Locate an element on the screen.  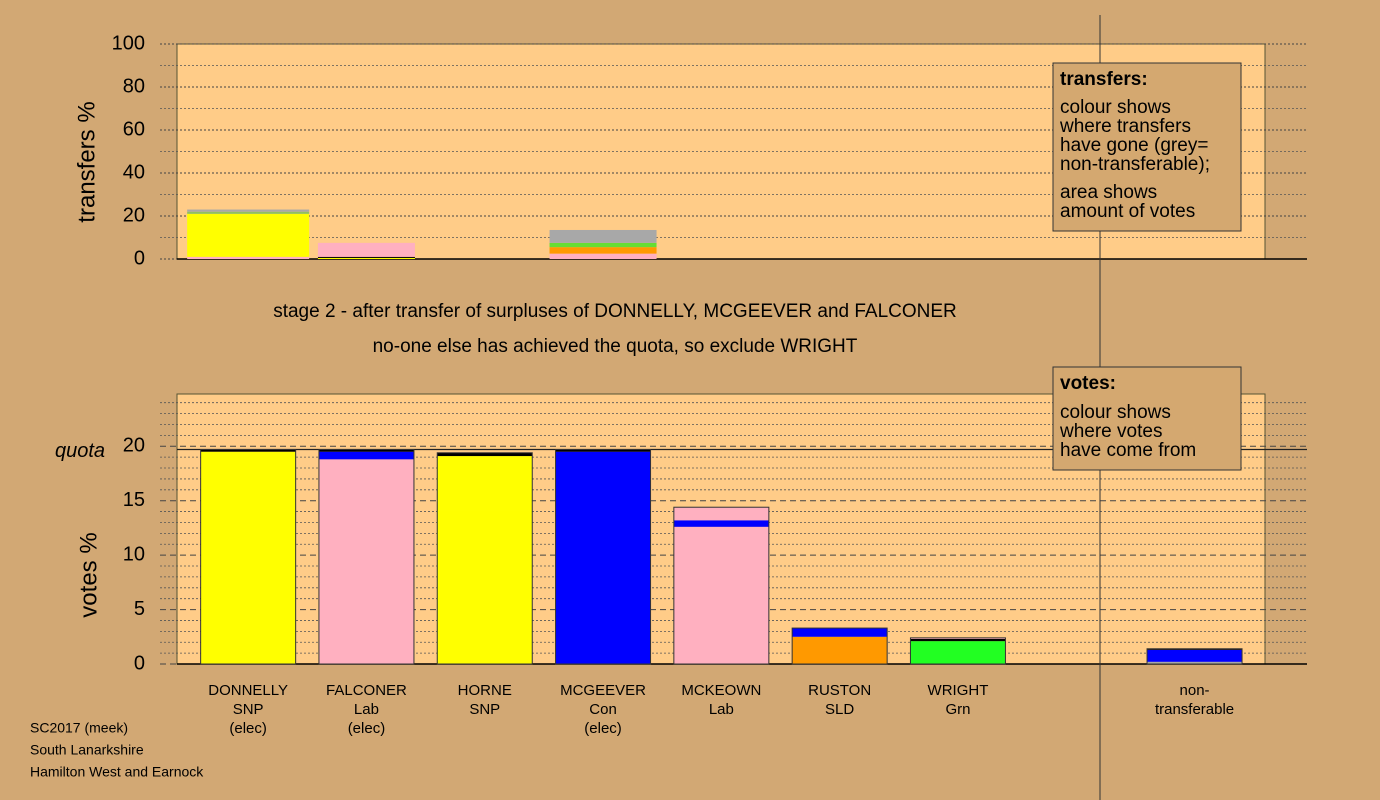
y-axis-label: transfers % is located at coordinates (86, 161).